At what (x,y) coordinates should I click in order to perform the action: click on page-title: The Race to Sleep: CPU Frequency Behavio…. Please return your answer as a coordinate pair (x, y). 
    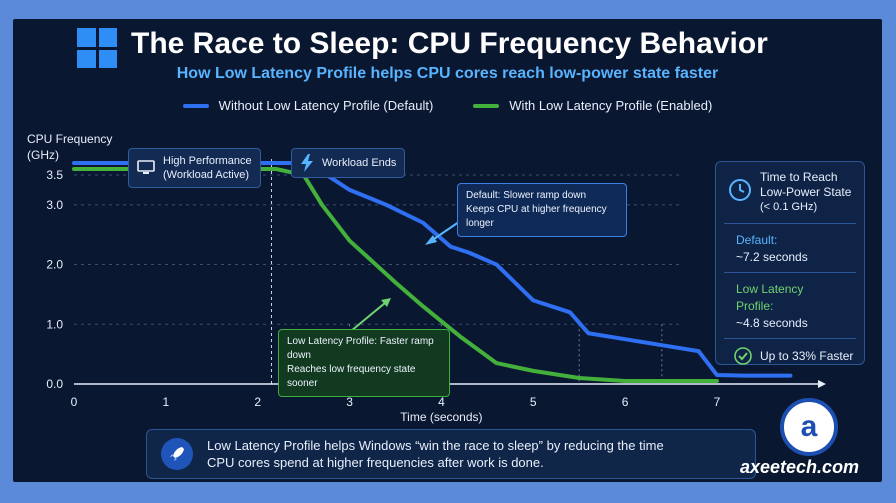
    Looking at the image, I should click on (449, 43).